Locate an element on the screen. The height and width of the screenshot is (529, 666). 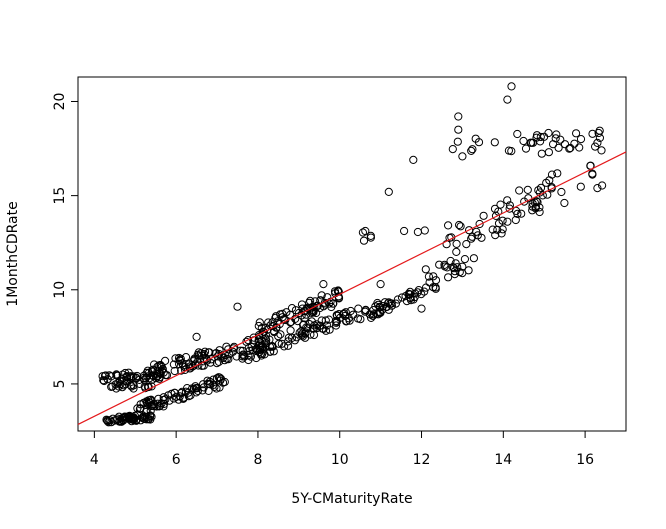
y-tick-label: 5 is located at coordinates (60, 383).